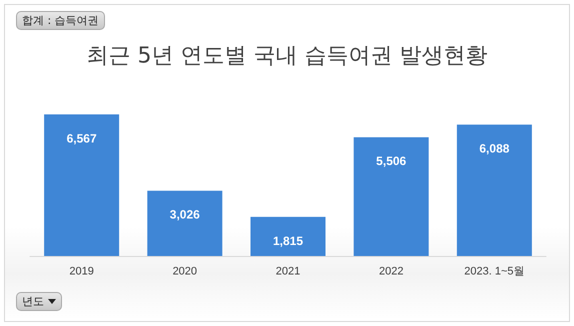 Image resolution: width=574 pixels, height=326 pixels. Describe the element at coordinates (287, 56) in the screenshot. I see `chart-title: 최근 5년 연도별 국내 습득여권 발생현황` at that location.